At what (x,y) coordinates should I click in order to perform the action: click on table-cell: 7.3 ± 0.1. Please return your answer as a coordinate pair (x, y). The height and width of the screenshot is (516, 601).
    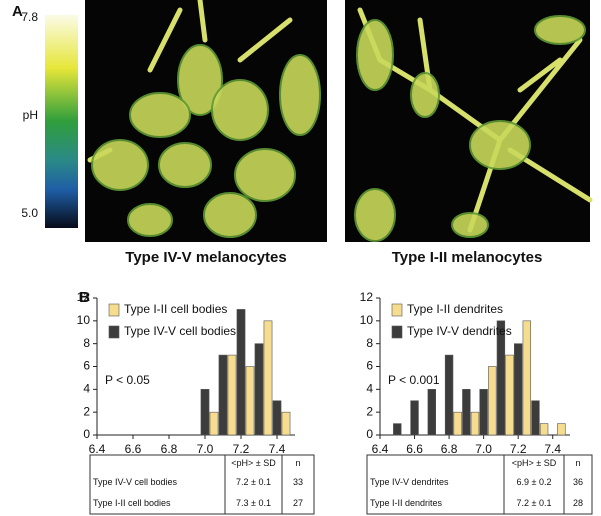
    Looking at the image, I should click on (253, 503).